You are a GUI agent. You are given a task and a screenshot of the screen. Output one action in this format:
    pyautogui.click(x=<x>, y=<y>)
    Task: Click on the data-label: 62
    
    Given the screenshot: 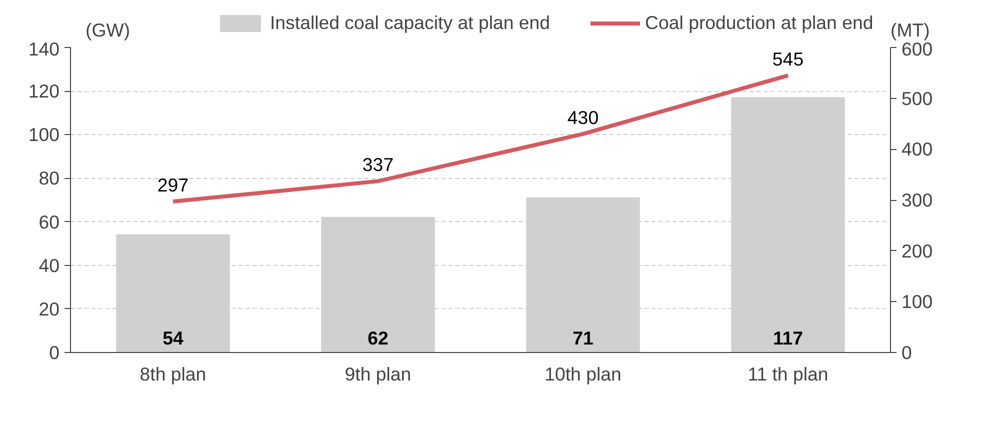 What is the action you would take?
    pyautogui.click(x=378, y=338)
    